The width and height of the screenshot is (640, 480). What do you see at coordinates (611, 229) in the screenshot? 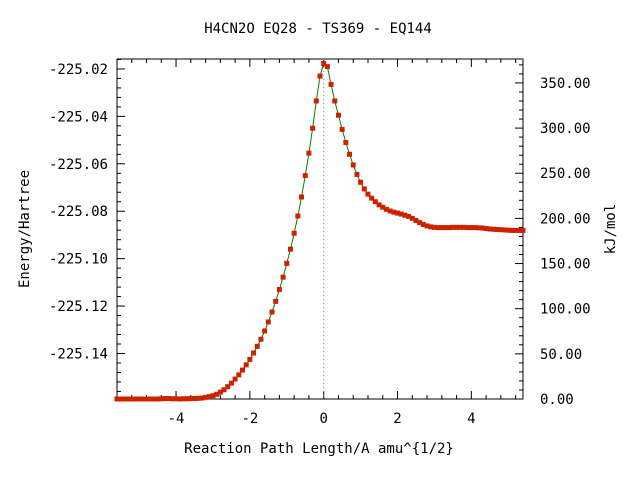
I see `y2-axis-label: kJ/mol` at bounding box center [611, 229].